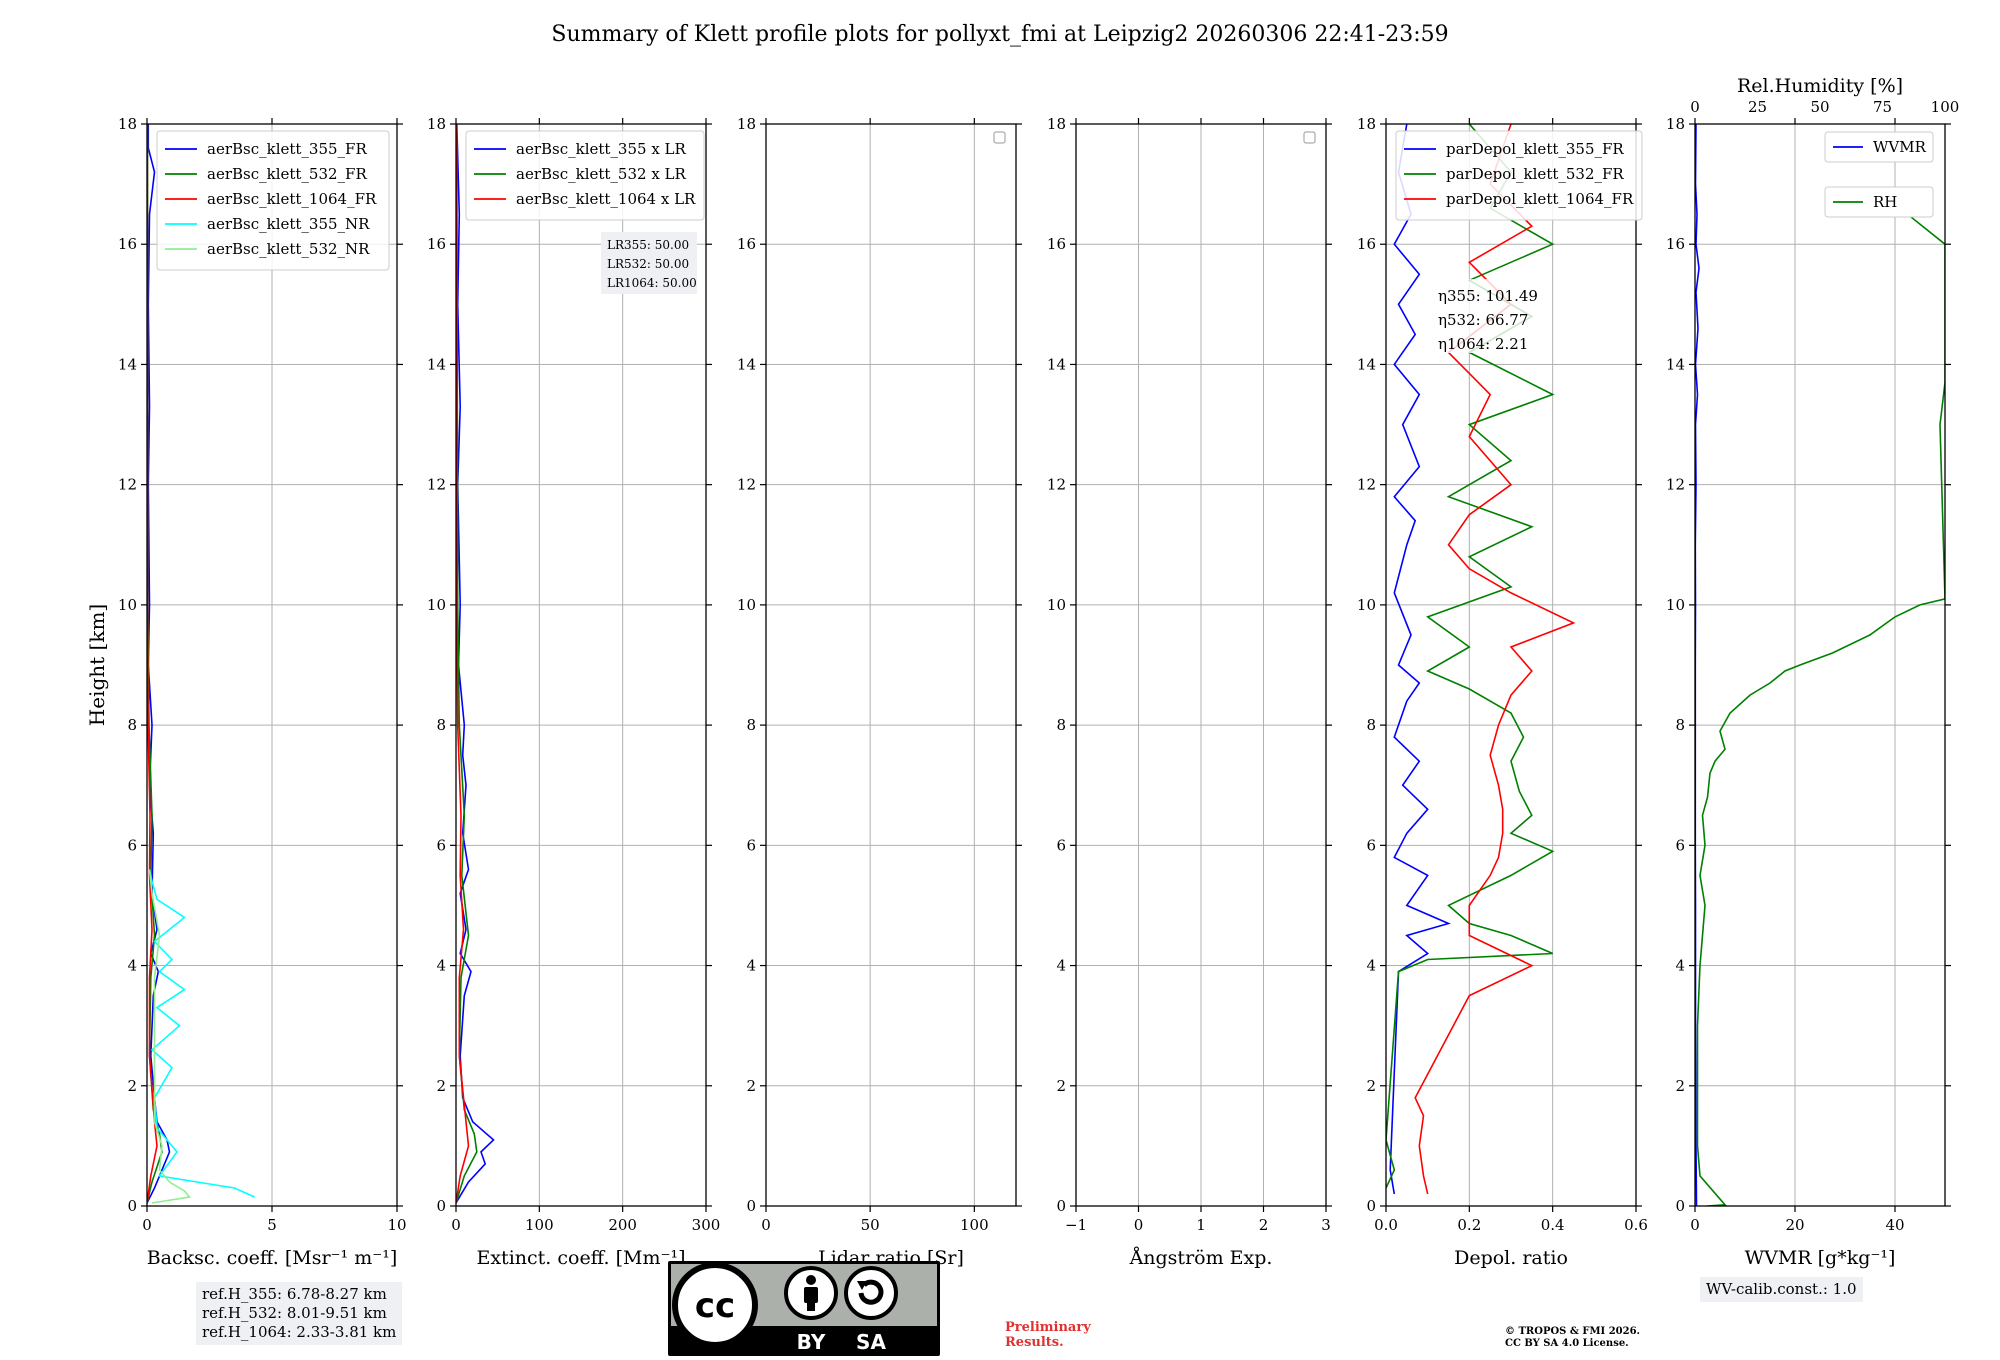  I want to click on series-line-aerbsc-klett-355-x-lr, so click(475, 664).